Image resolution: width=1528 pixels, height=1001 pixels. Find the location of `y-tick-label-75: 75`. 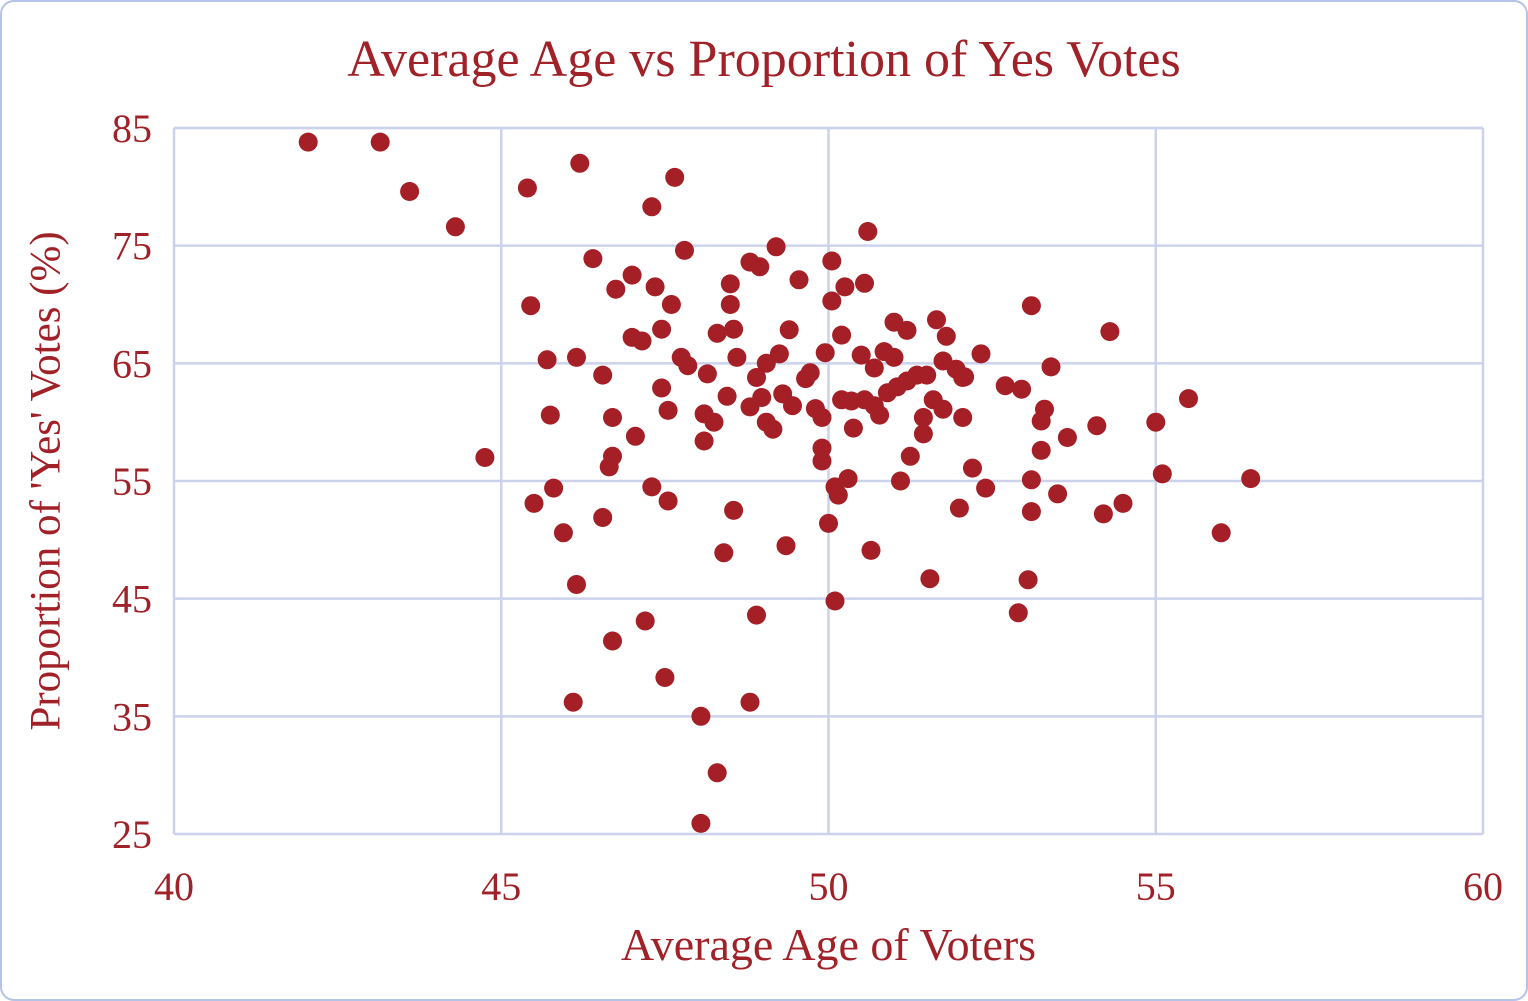

y-tick-label-75: 75 is located at coordinates (132, 246).